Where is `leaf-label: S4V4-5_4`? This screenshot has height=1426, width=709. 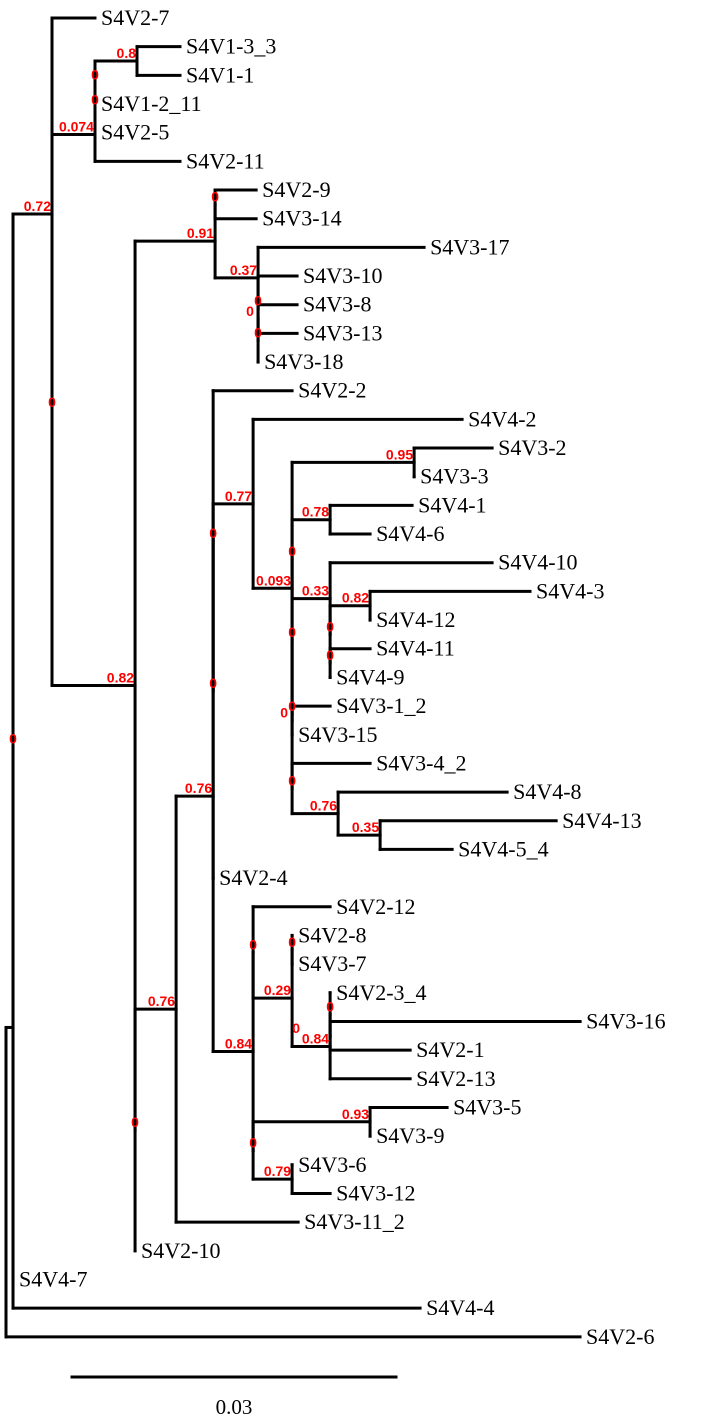 leaf-label: S4V4-5_4 is located at coordinates (503, 848).